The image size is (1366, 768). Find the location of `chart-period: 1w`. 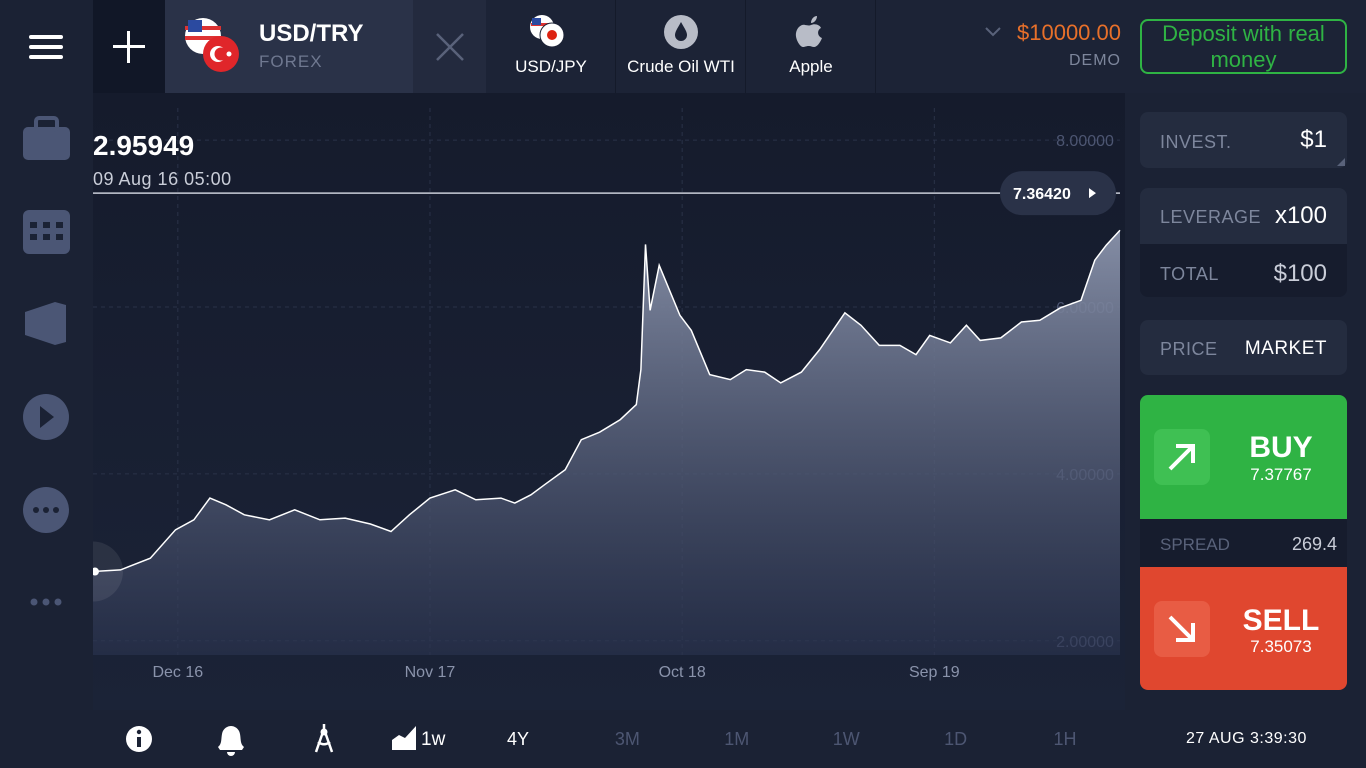

chart-period: 1w is located at coordinates (433, 739).